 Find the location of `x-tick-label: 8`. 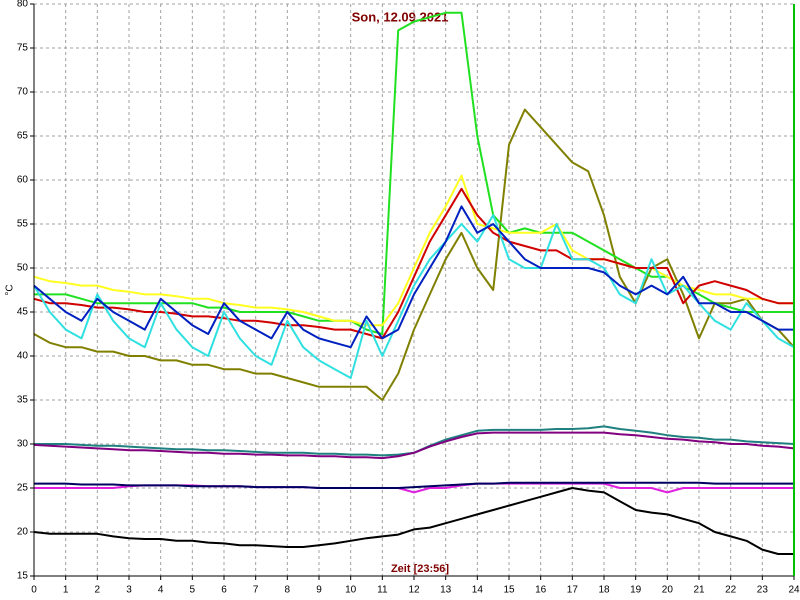

x-tick-label: 8 is located at coordinates (288, 590).